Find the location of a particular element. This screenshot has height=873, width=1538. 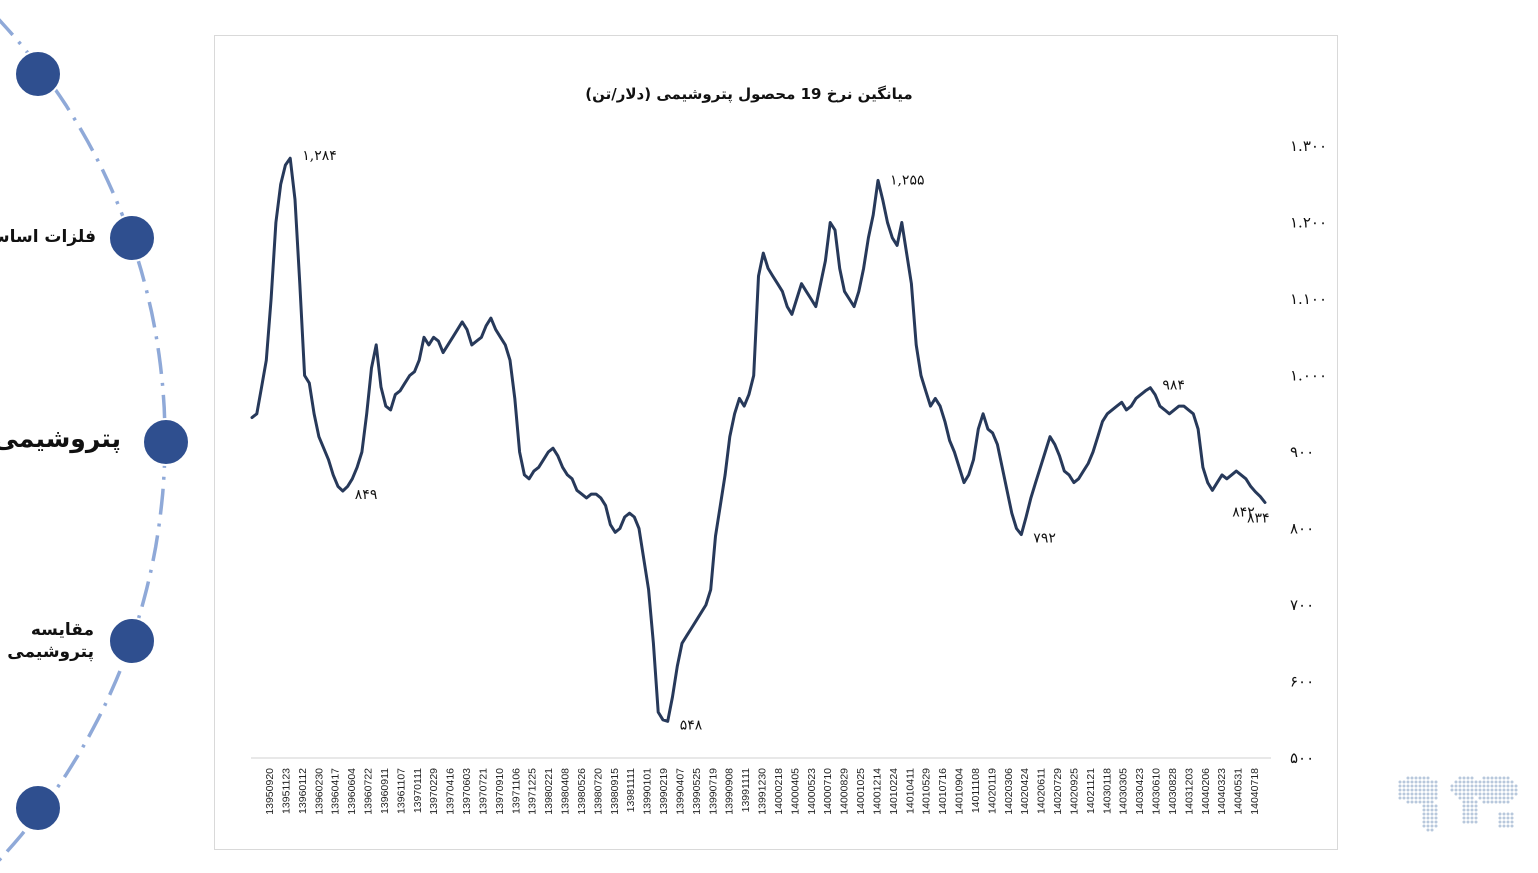

x-tick-label: 14030423 is located at coordinates (1140, 791).